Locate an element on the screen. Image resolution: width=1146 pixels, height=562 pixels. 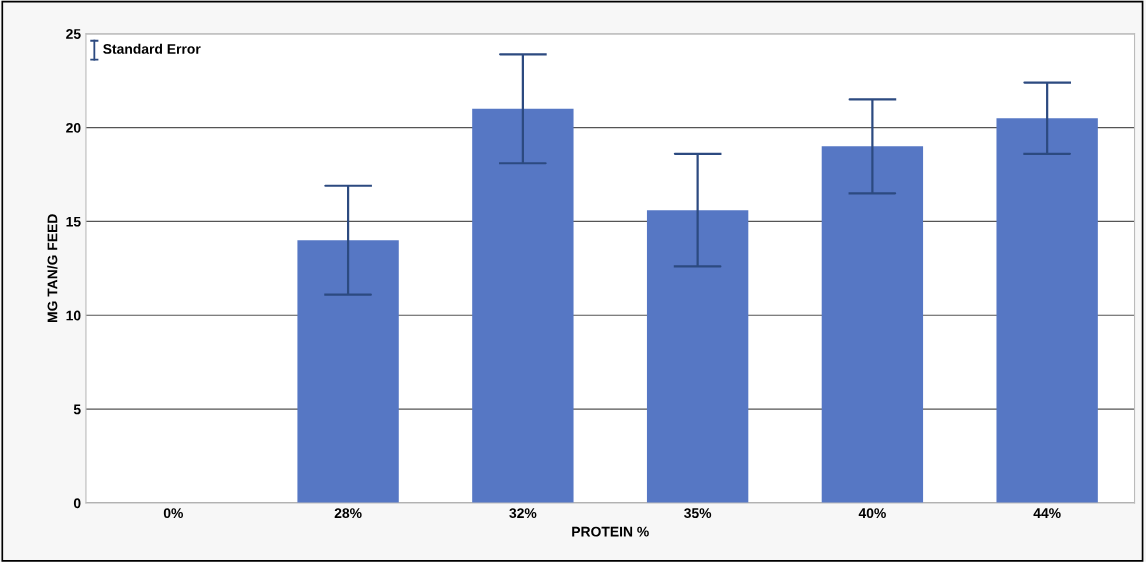
y-tick-label: 20 is located at coordinates (73, 127).